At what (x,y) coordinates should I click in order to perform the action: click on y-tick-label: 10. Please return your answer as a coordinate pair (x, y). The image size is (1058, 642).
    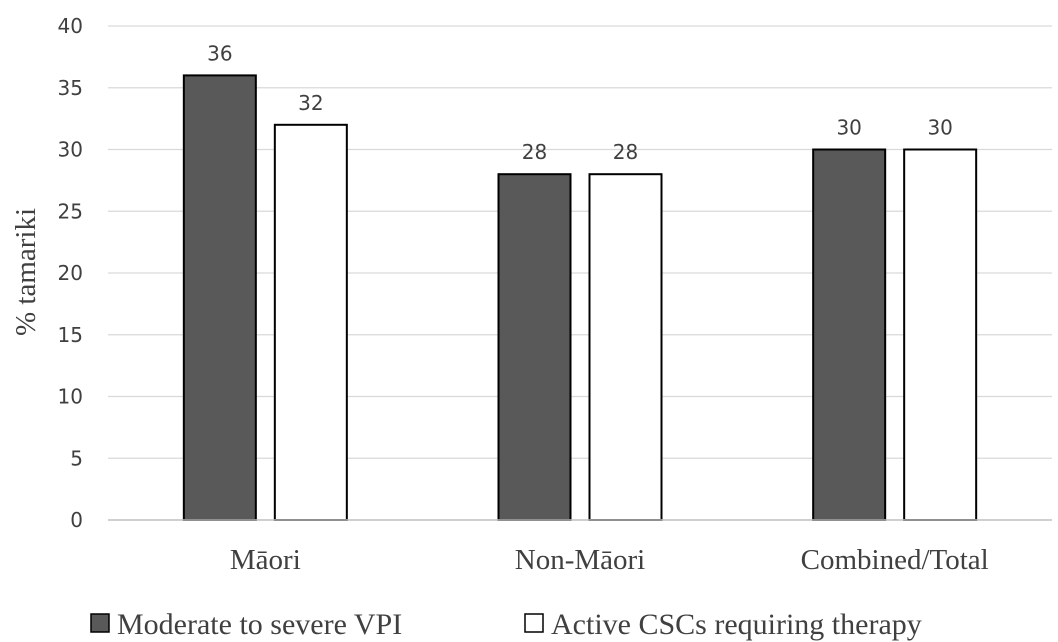
    Looking at the image, I should click on (70, 397).